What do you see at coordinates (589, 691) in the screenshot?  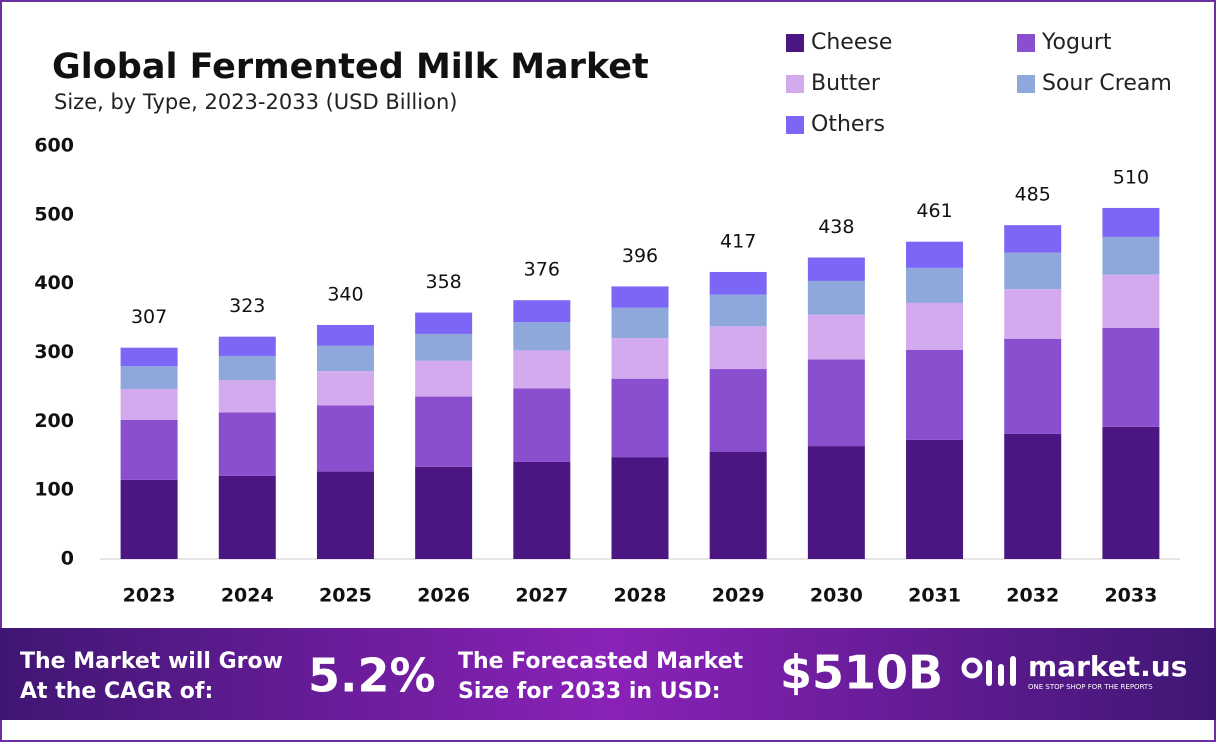 I see `forecast-text: Size for 2033 in USD:` at bounding box center [589, 691].